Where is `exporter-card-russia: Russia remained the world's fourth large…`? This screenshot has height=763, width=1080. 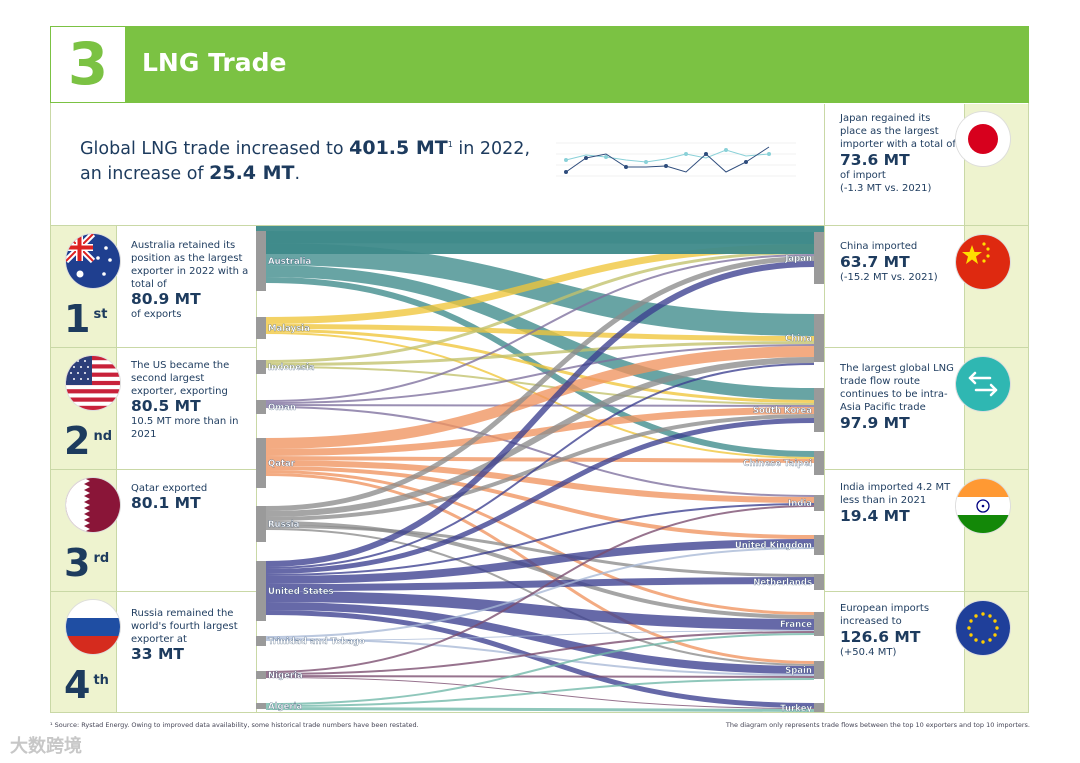 exporter-card-russia: Russia remained the world's fourth large… is located at coordinates (190, 635).